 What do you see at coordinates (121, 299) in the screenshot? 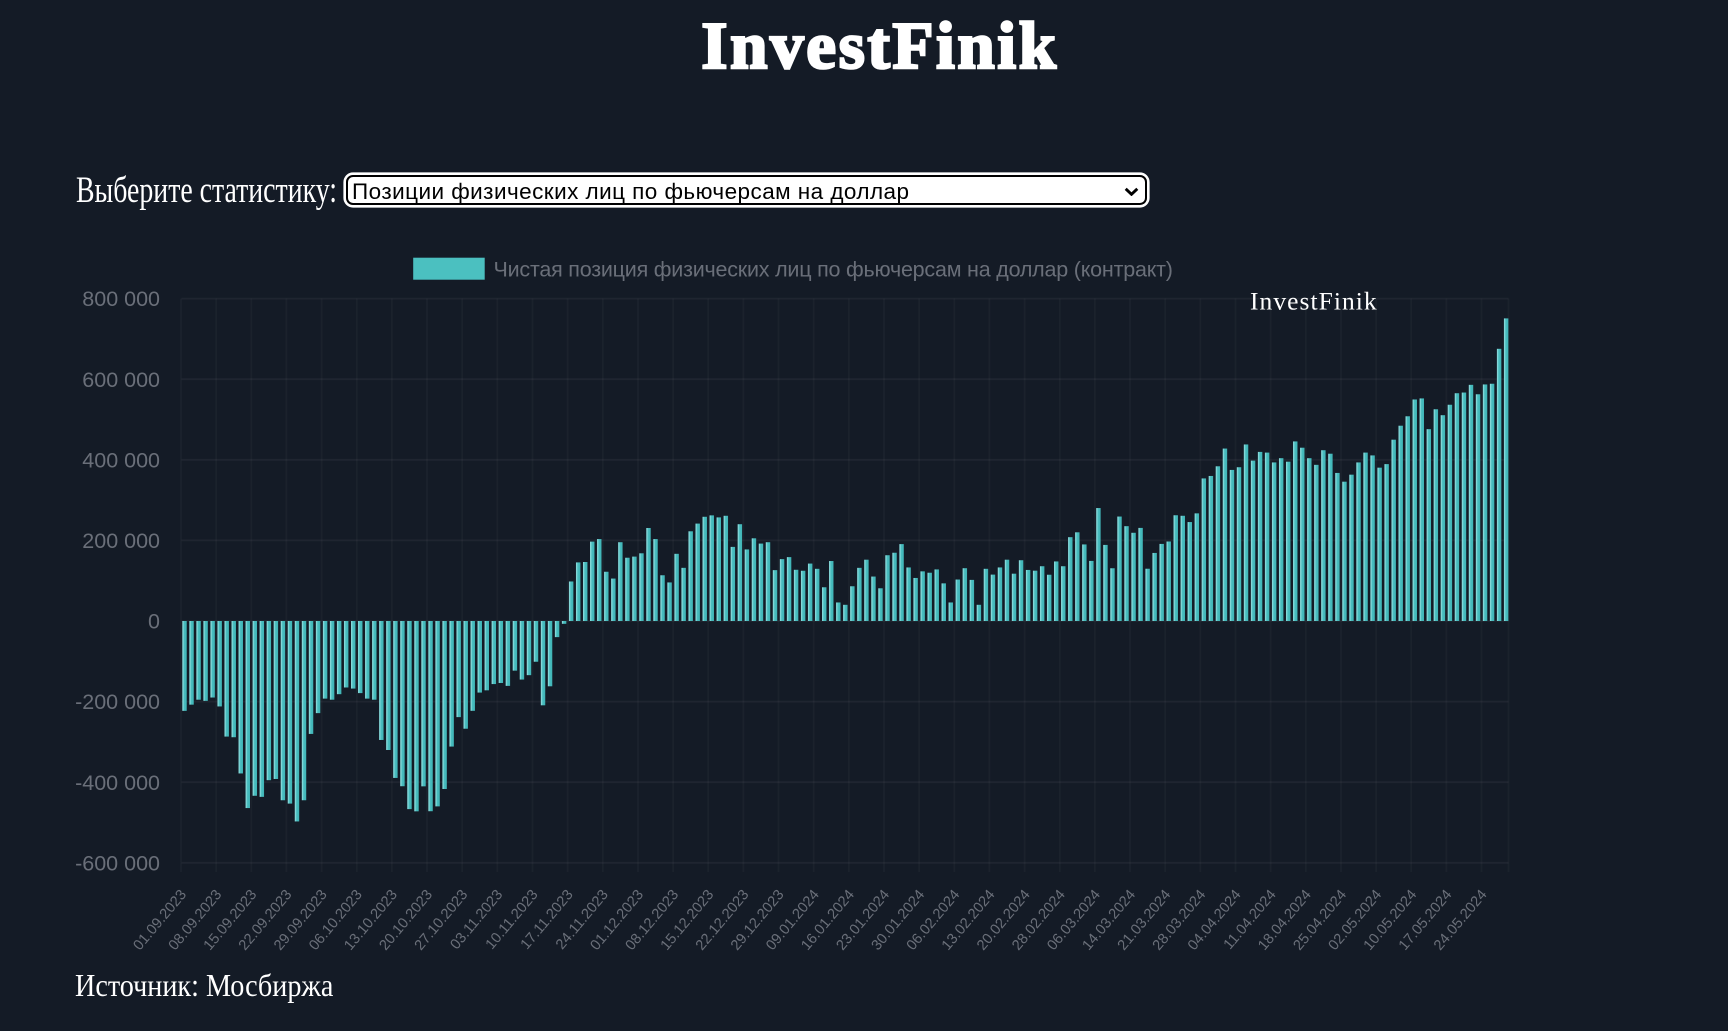
I see `svg-text: 800 000` at bounding box center [121, 299].